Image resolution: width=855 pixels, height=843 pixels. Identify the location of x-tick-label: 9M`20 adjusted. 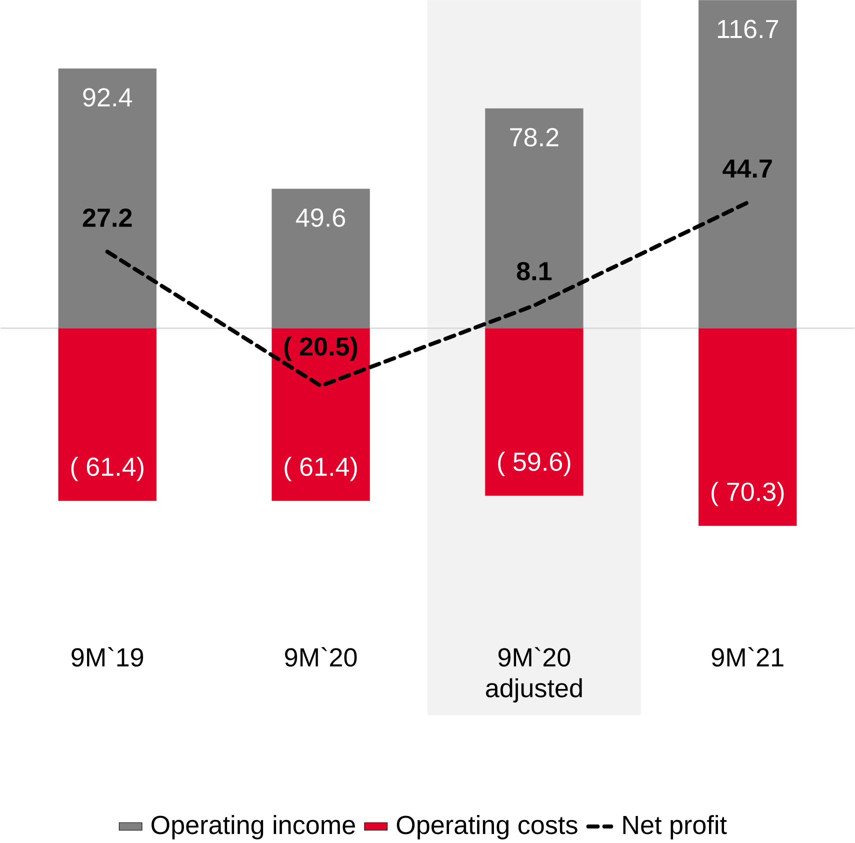
(534, 674).